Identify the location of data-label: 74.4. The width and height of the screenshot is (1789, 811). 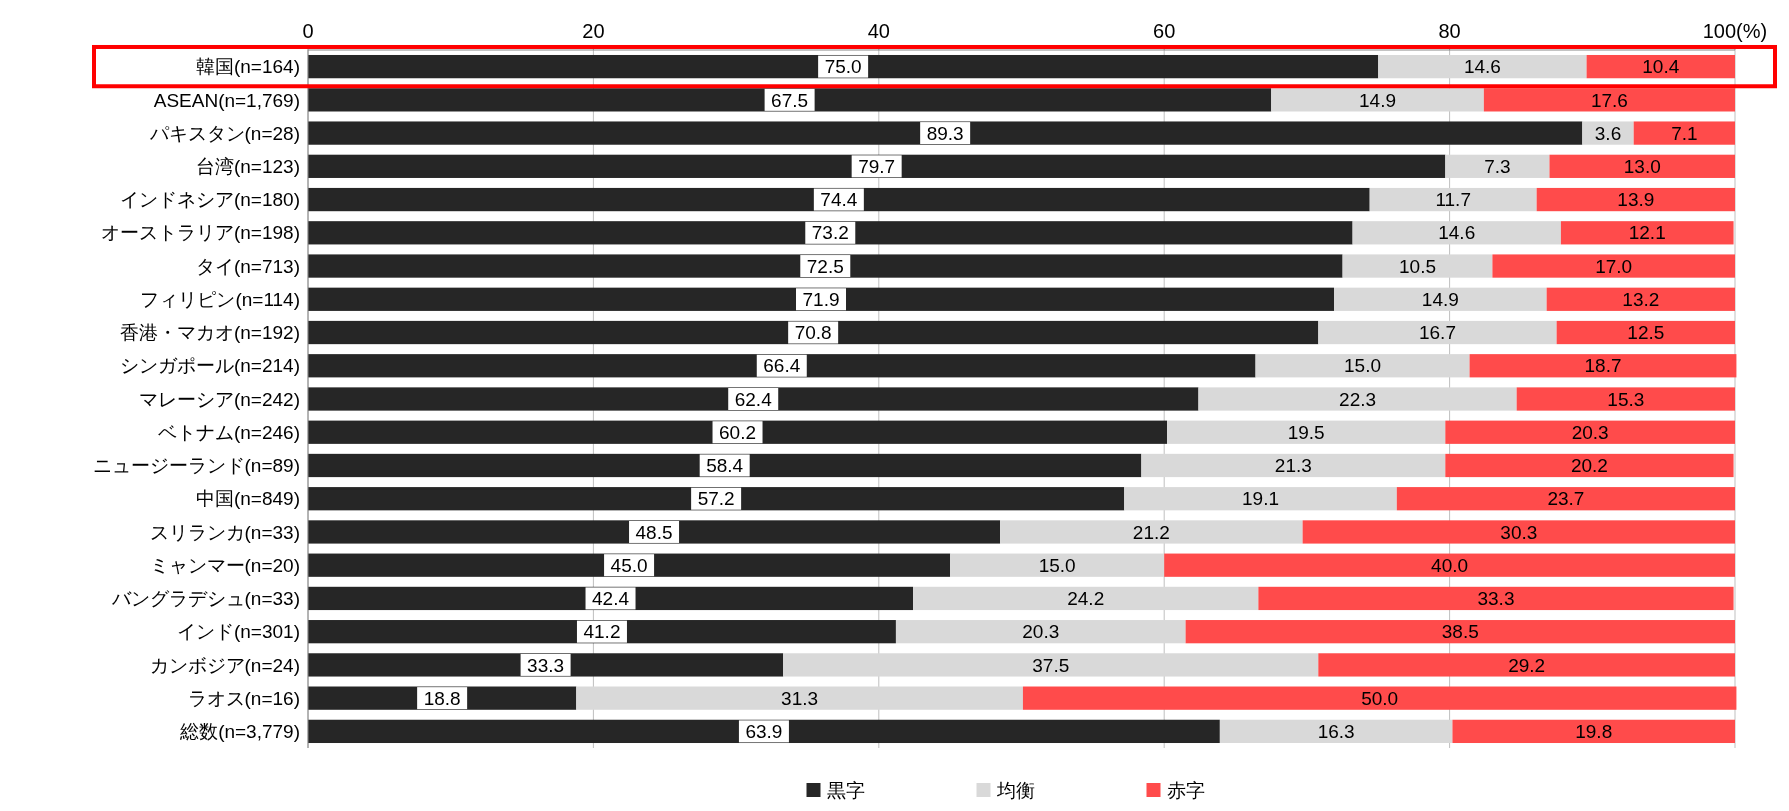
(839, 200).